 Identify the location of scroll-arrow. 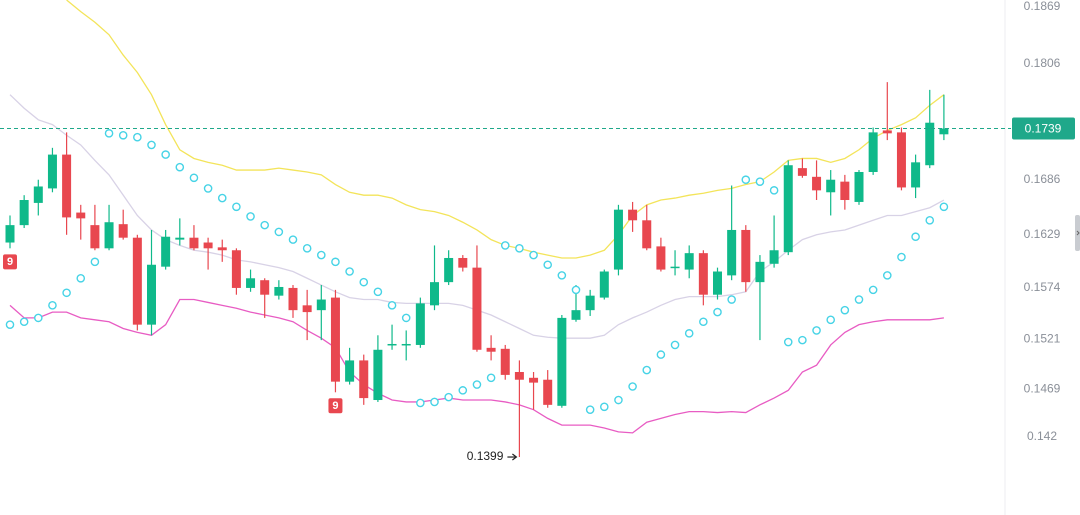
(1078, 233).